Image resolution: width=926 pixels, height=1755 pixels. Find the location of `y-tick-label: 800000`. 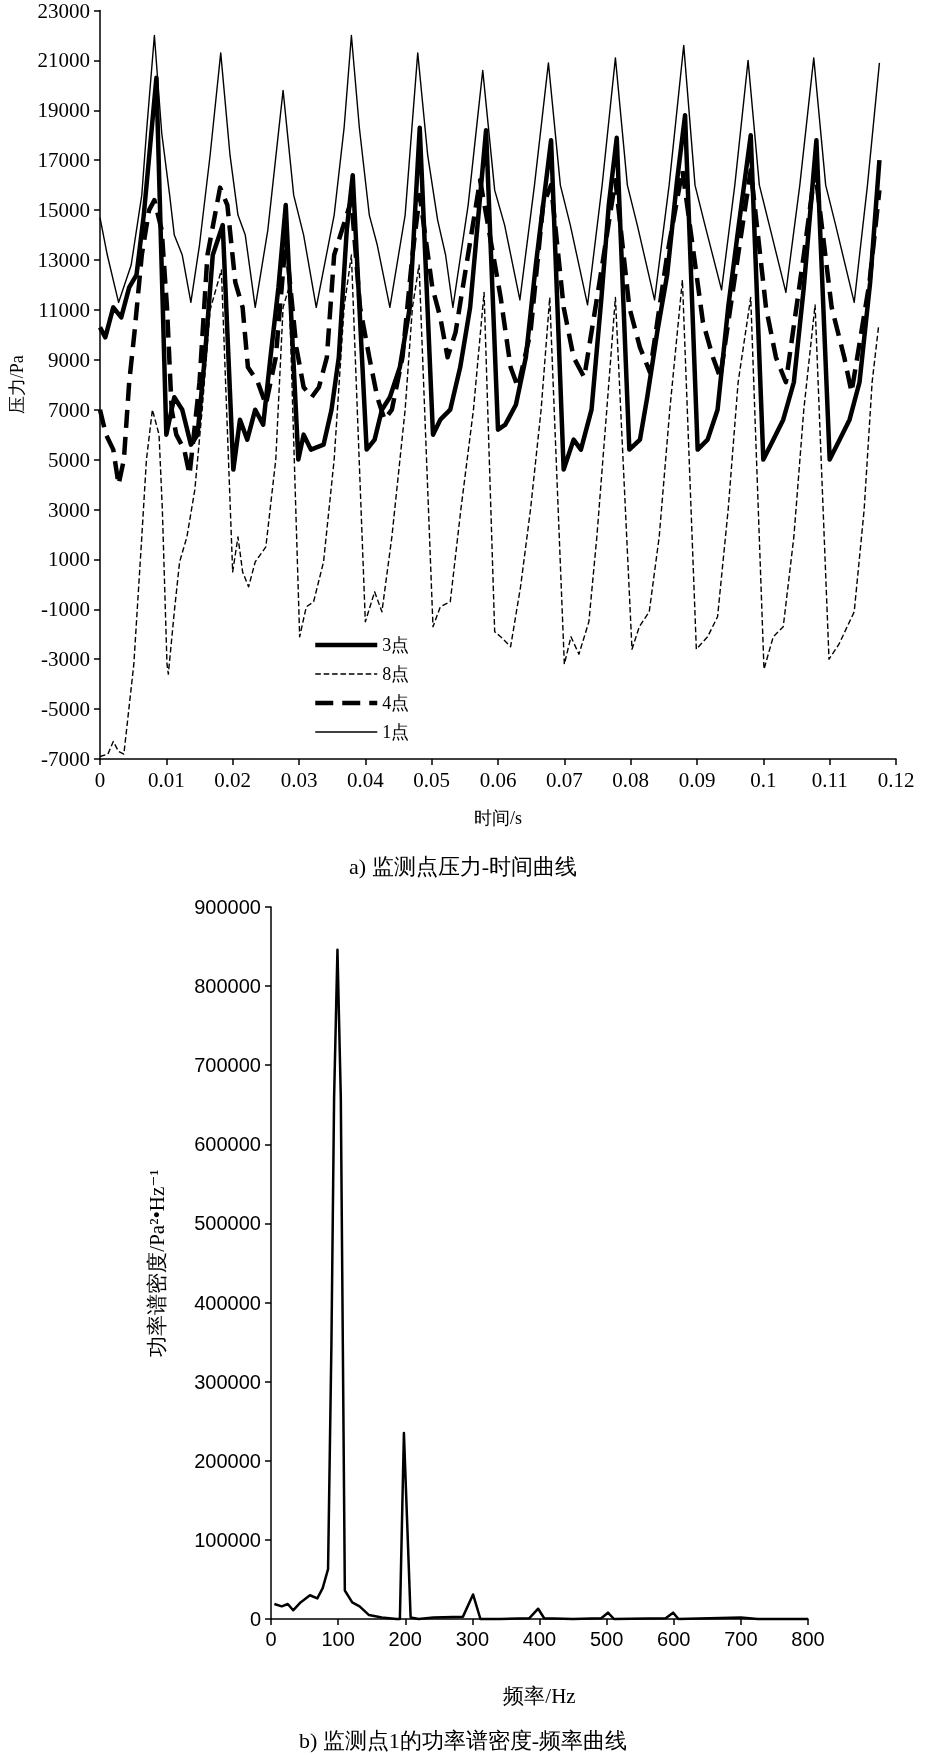

y-tick-label: 800000 is located at coordinates (227, 986).